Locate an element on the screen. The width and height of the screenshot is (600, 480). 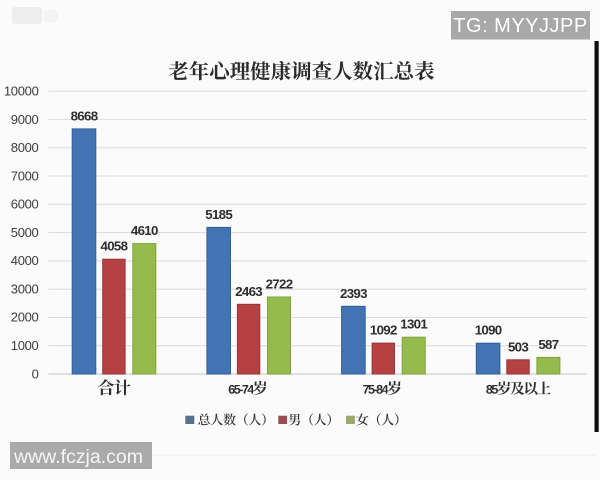
svg-text: www.fczja.com is located at coordinates (78, 457).